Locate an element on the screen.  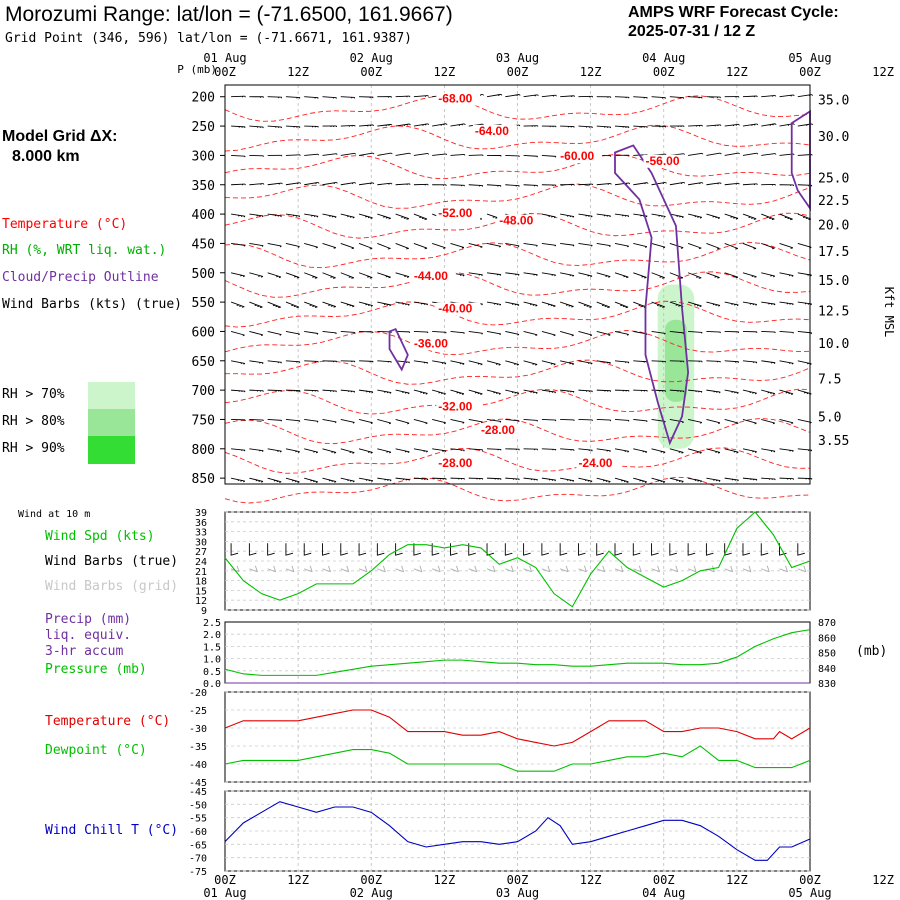
wind-y-tick-label: 21 is located at coordinates (201, 572).